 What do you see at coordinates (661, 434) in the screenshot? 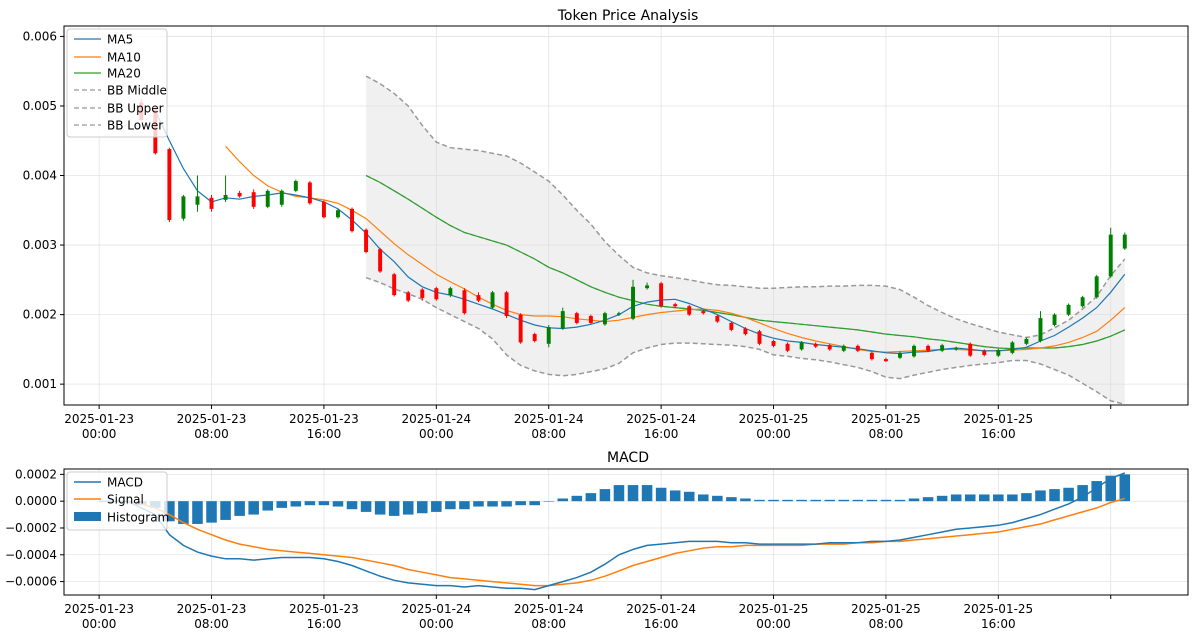
I see `price-x-tick-label-time: 16:00` at bounding box center [661, 434].